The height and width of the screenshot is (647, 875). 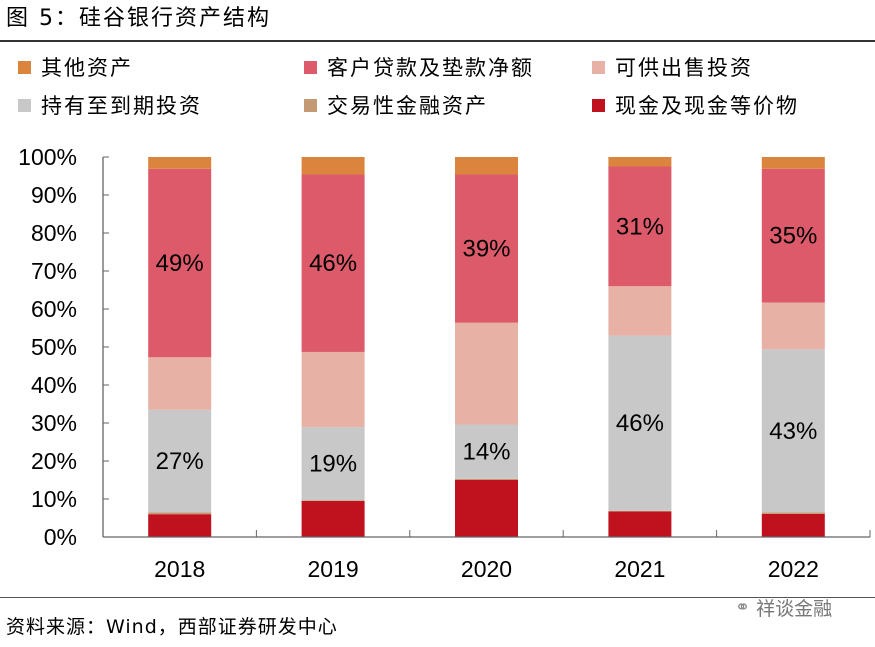 I want to click on y-tick-label: 40%, so click(x=54, y=385).